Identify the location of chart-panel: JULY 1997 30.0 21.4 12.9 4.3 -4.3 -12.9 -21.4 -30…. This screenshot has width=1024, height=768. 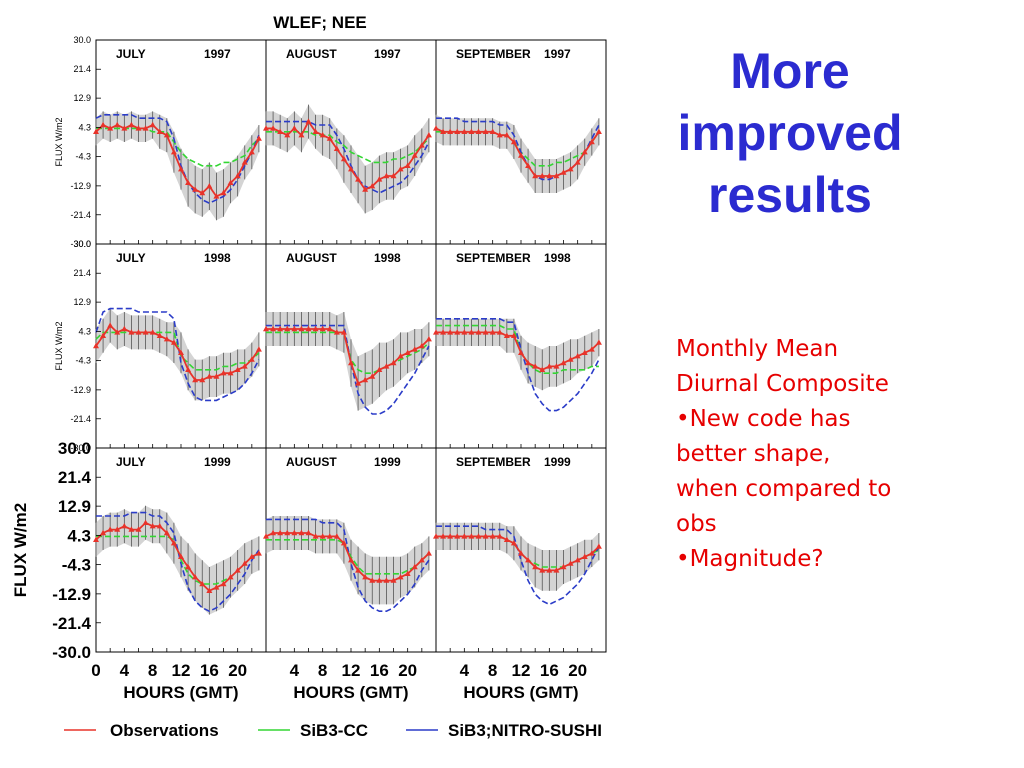
(160, 142).